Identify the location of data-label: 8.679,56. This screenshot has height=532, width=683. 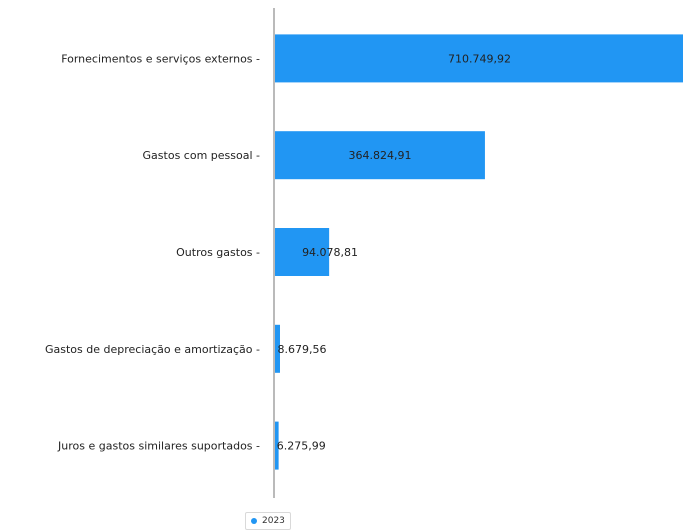
(301, 349).